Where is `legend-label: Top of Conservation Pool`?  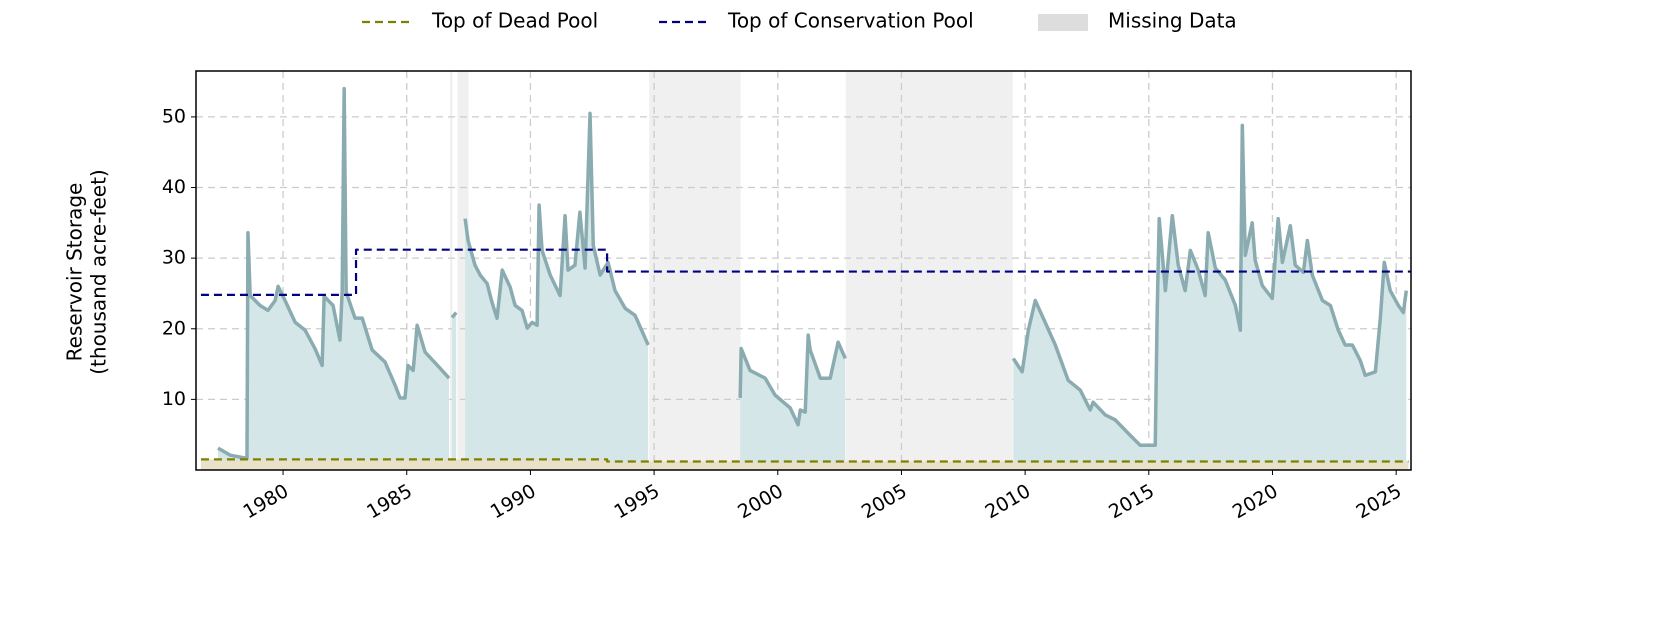 legend-label: Top of Conservation Pool is located at coordinates (850, 21).